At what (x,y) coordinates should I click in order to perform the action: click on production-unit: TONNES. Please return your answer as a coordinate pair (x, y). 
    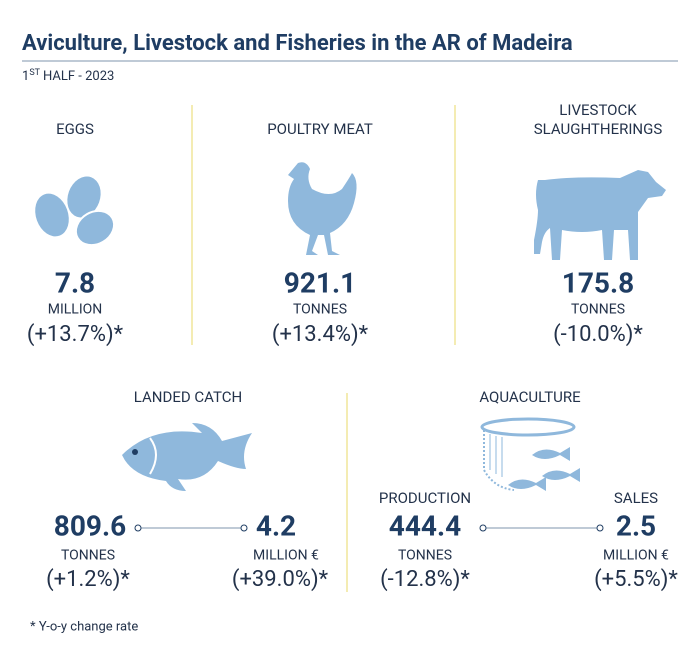
    Looking at the image, I should click on (425, 556).